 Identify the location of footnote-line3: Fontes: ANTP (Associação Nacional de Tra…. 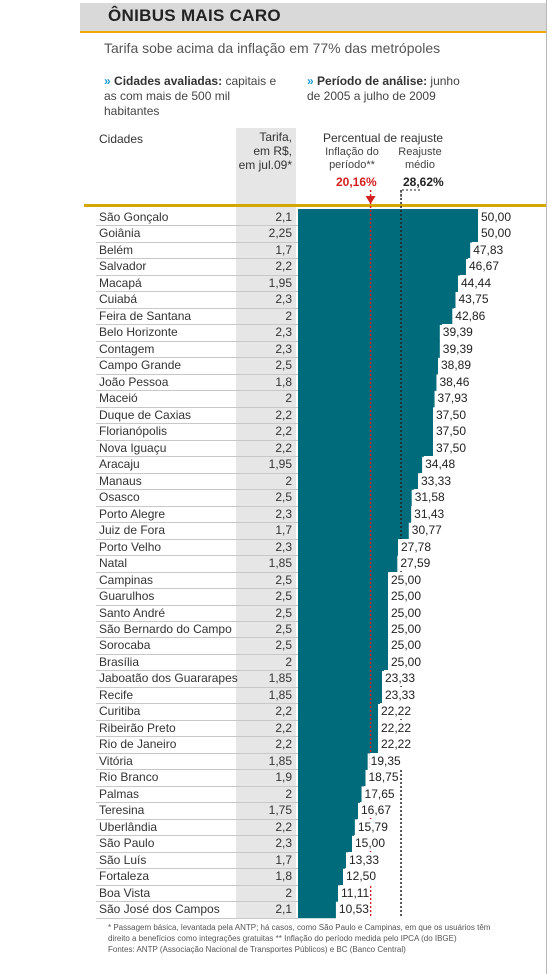
(257, 949).